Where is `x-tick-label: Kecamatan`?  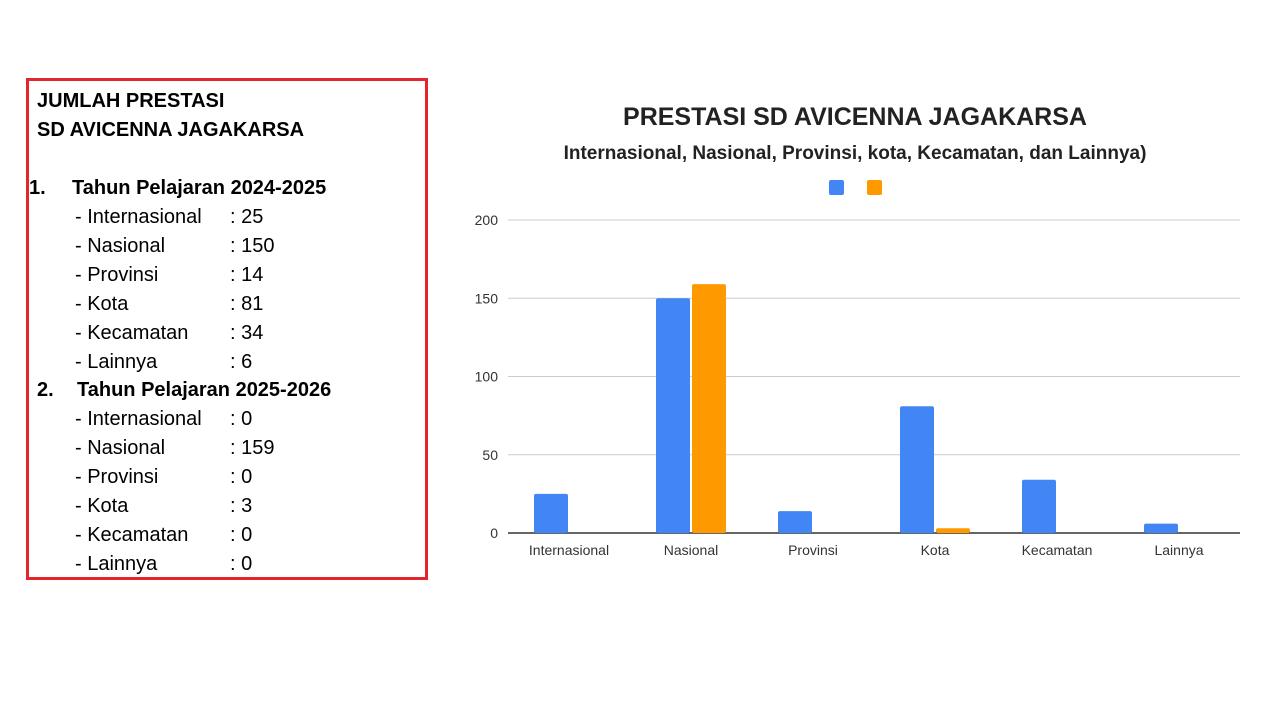
x-tick-label: Kecamatan is located at coordinates (1057, 550).